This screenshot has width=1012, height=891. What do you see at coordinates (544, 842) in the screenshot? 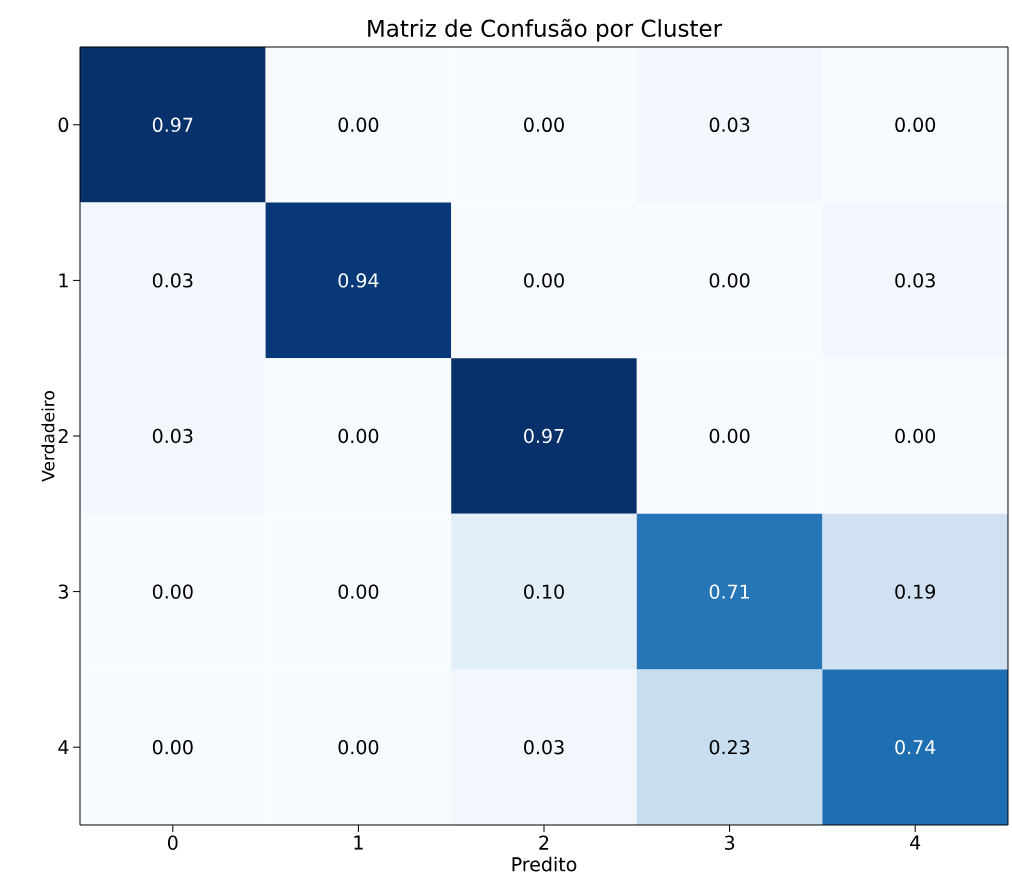
I see `x-tick-label: 2` at bounding box center [544, 842].